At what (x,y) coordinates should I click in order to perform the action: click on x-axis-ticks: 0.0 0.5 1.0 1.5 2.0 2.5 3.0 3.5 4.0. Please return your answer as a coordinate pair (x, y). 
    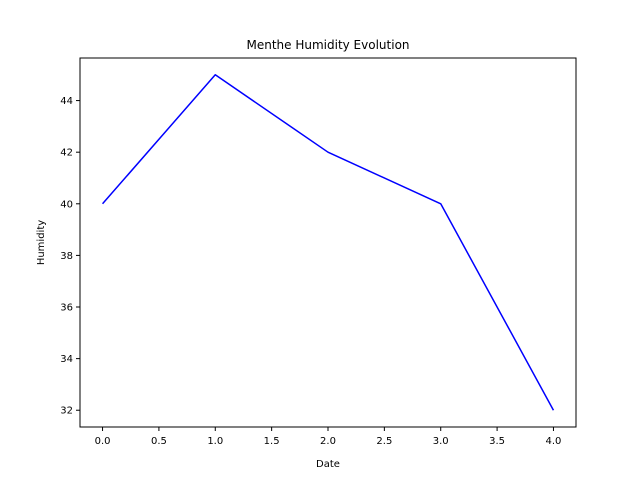
    Looking at the image, I should click on (328, 437).